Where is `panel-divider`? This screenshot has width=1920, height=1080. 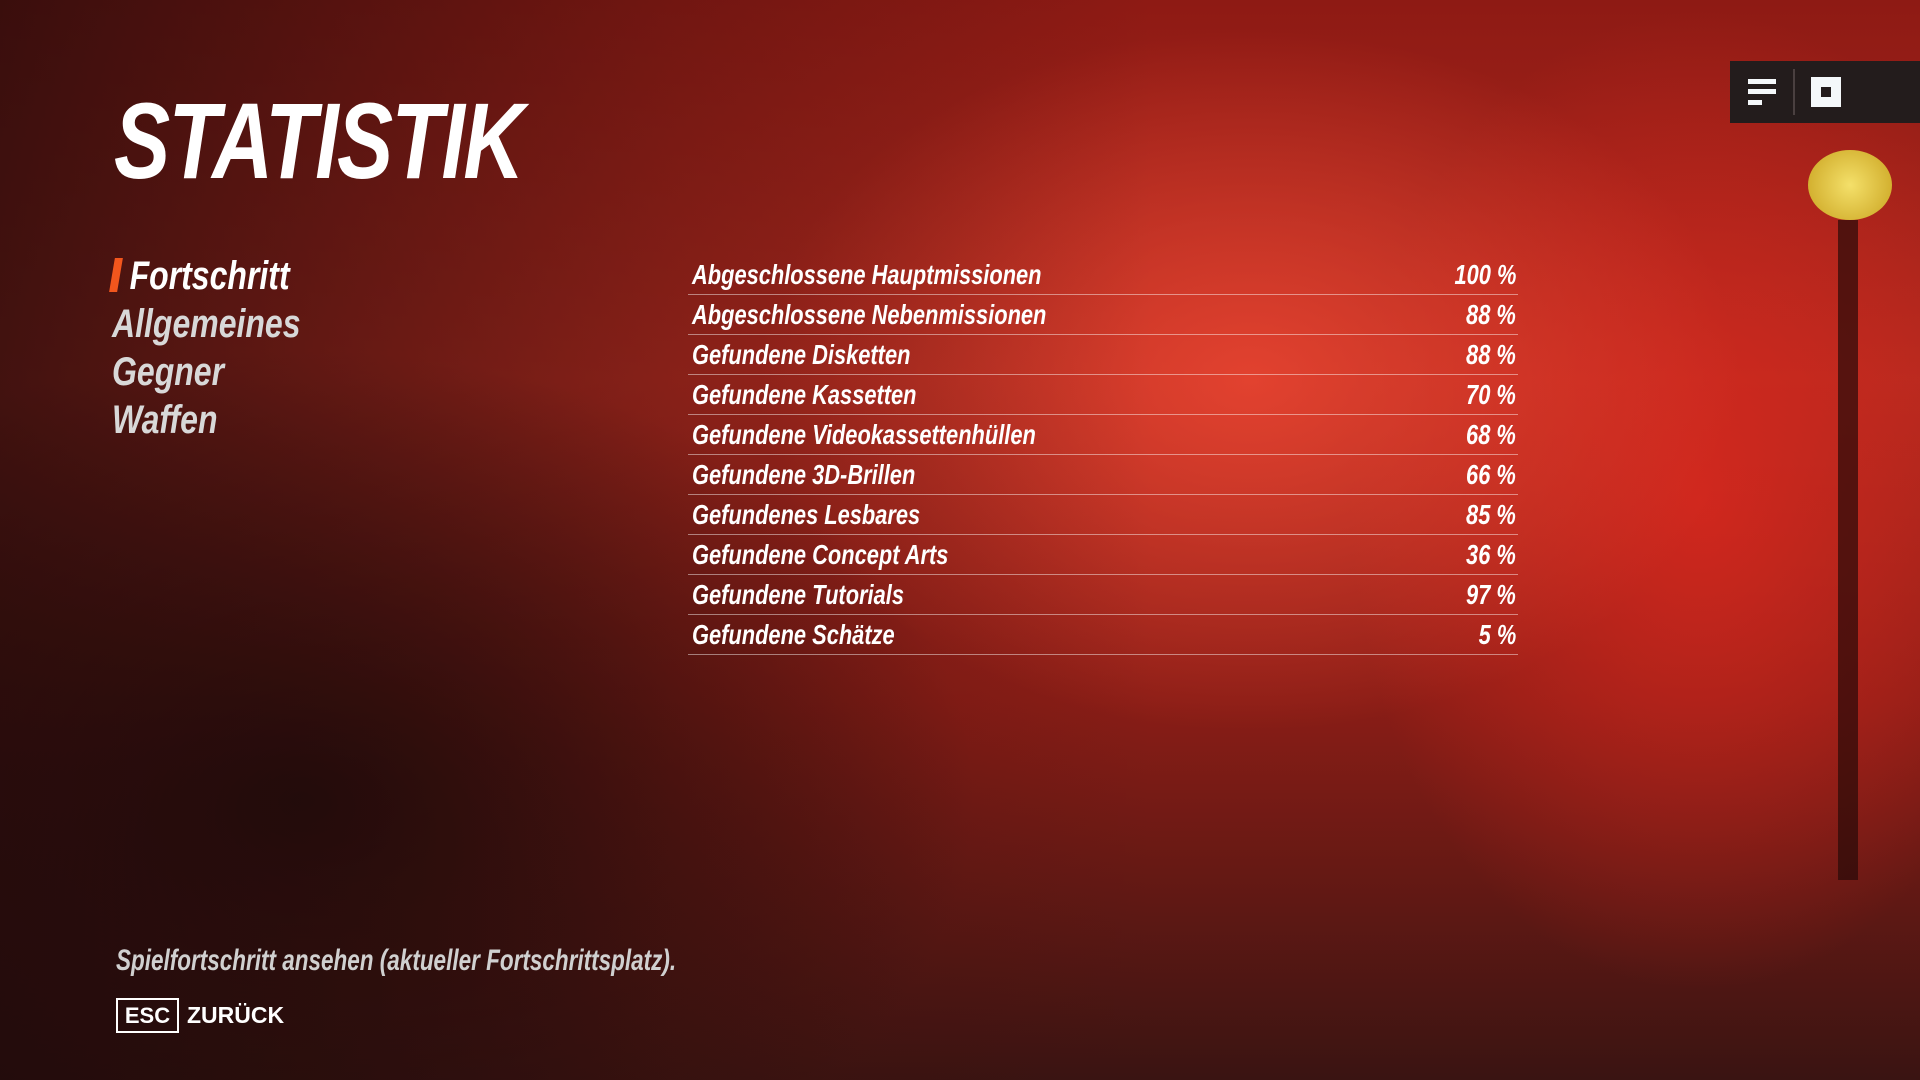
panel-divider is located at coordinates (1794, 92).